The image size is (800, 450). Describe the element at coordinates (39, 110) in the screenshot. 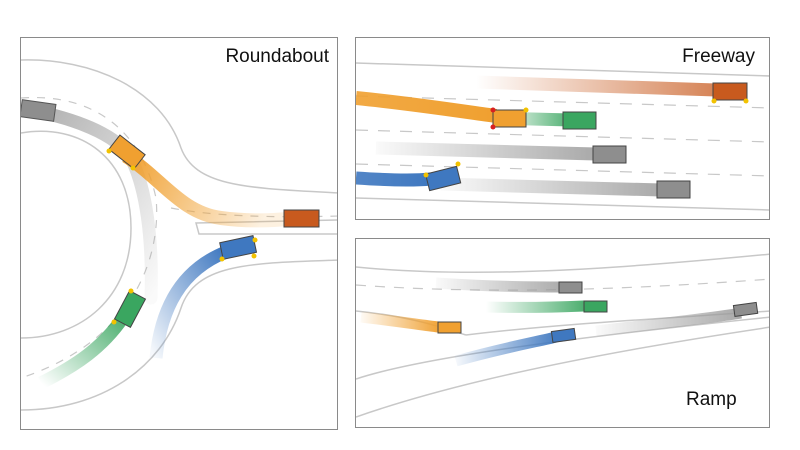

I see `gray-vehicle` at that location.